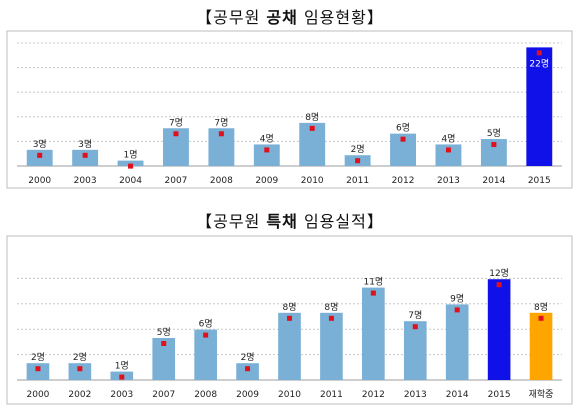 Image resolution: width=580 pixels, height=410 pixels. I want to click on data-label: 22명, so click(539, 63).